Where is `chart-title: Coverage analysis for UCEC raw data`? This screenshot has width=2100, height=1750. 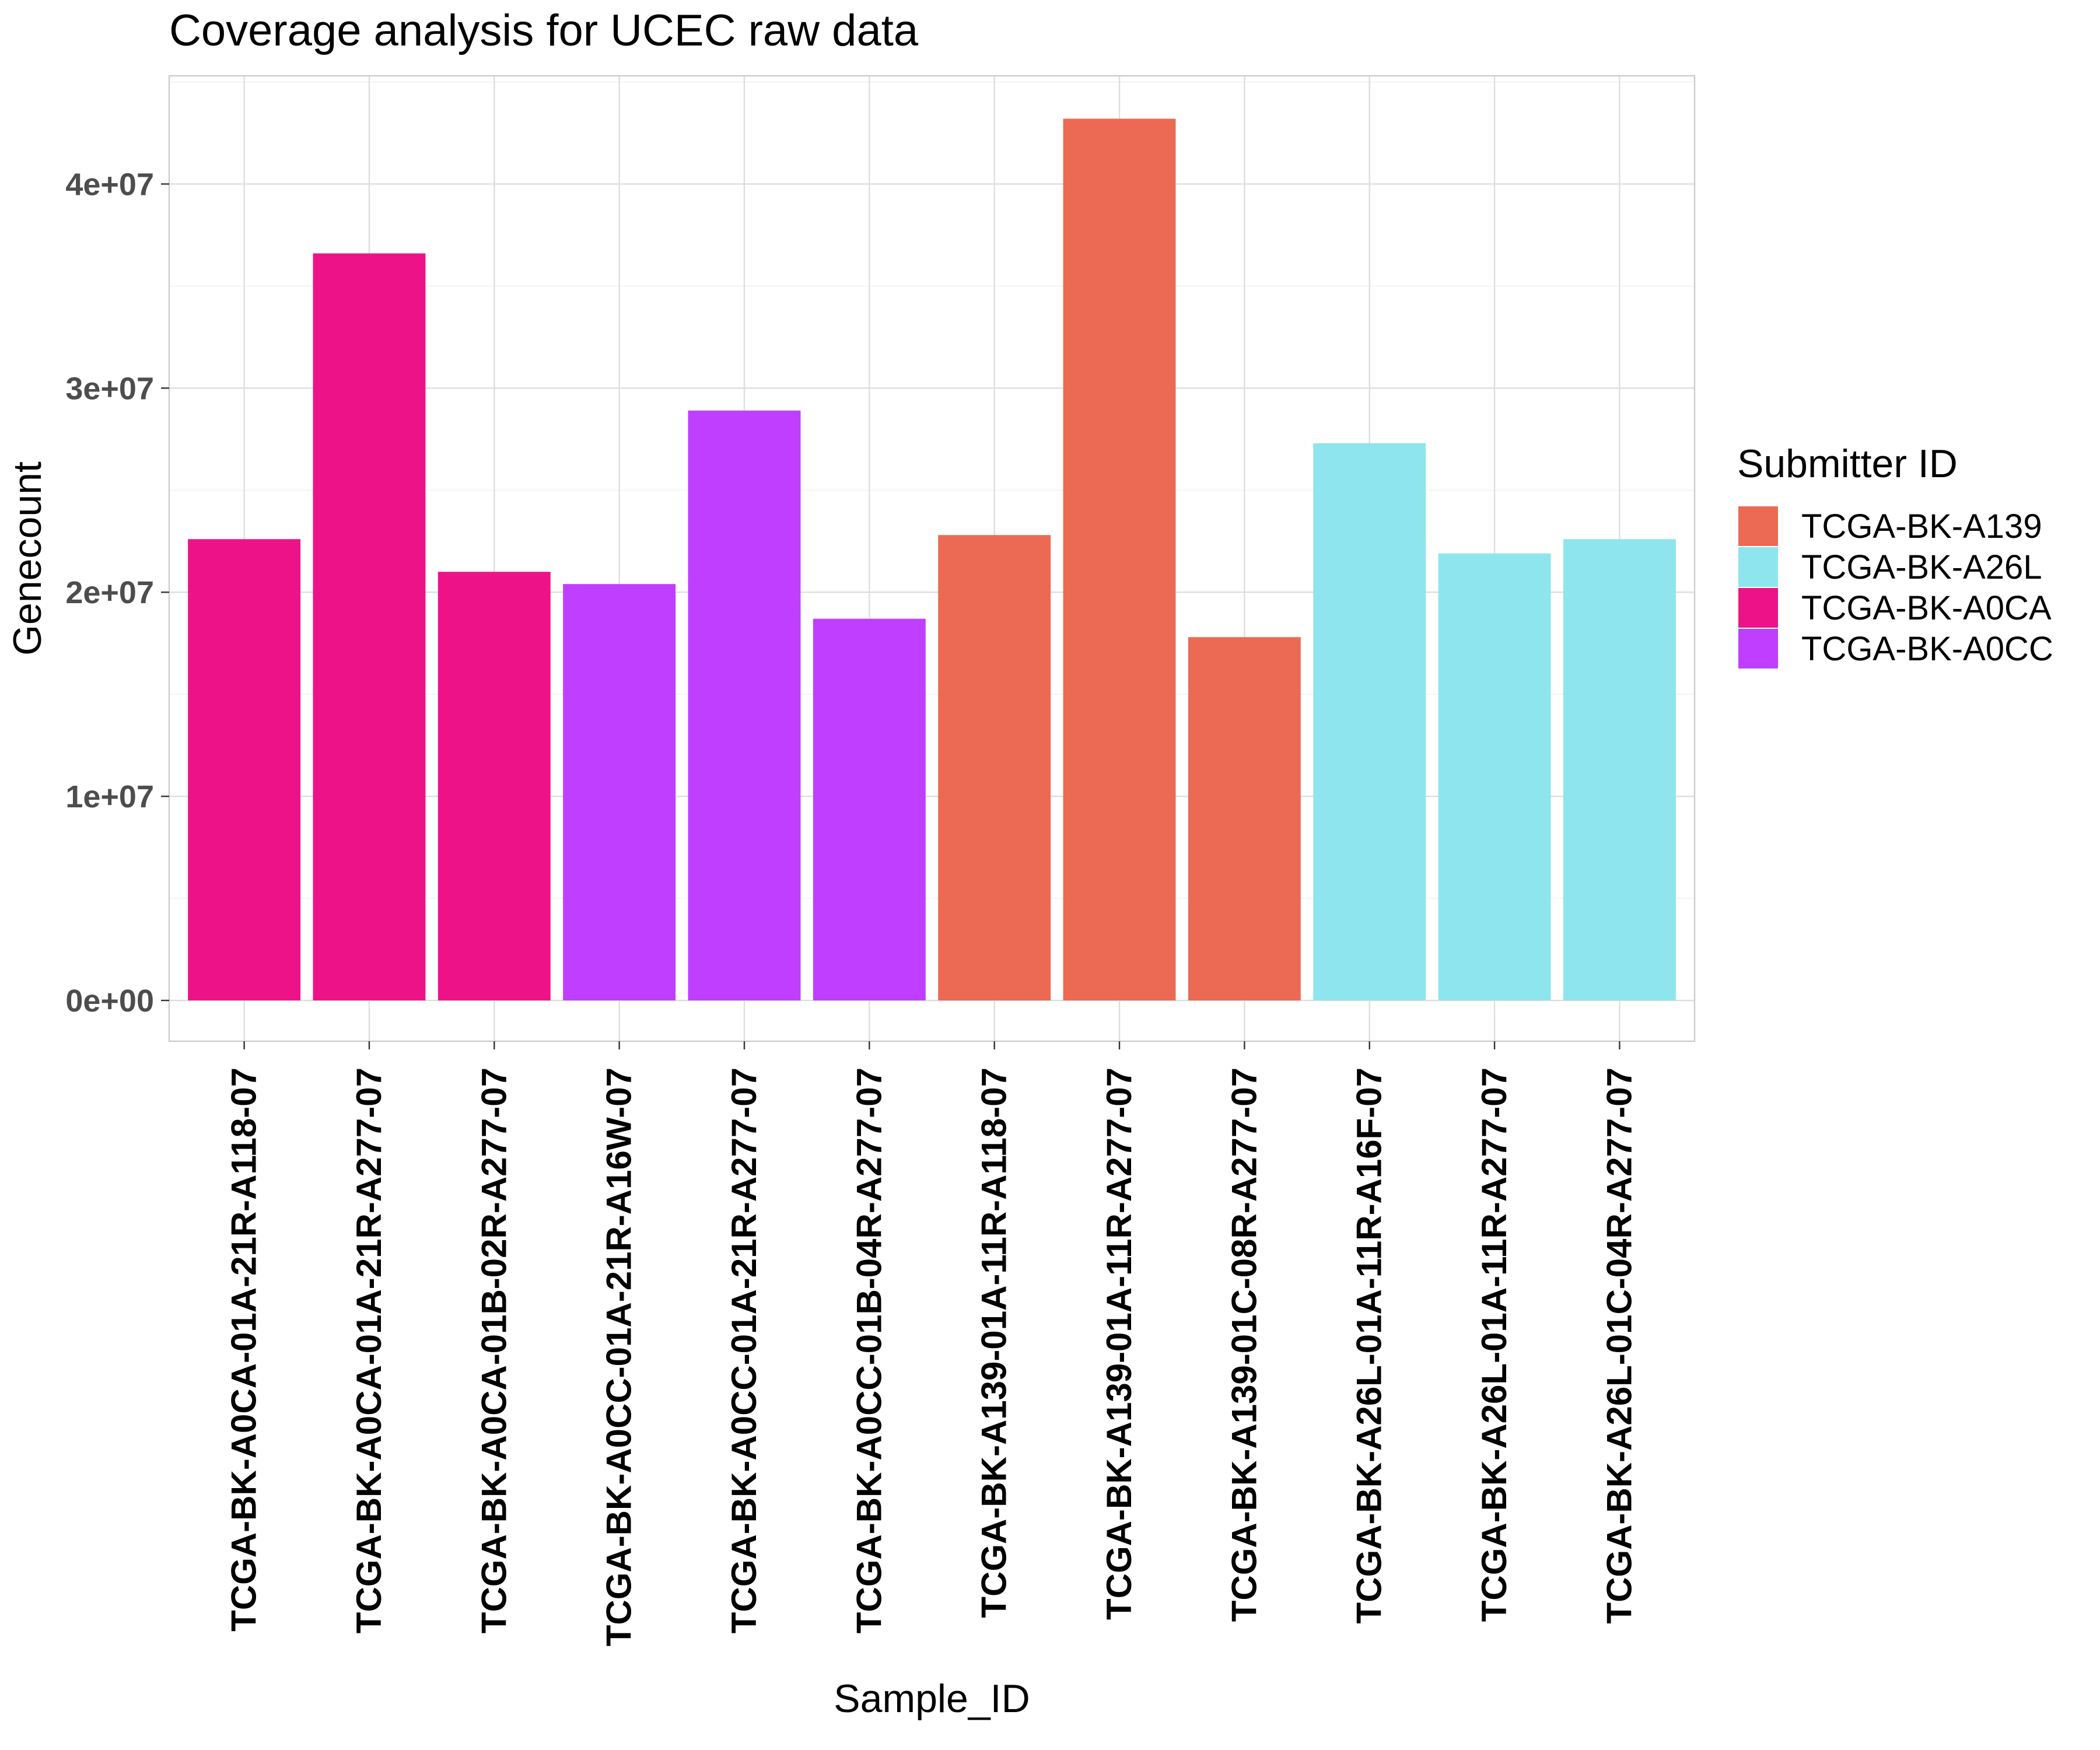 chart-title: Coverage analysis for UCEC raw data is located at coordinates (544, 30).